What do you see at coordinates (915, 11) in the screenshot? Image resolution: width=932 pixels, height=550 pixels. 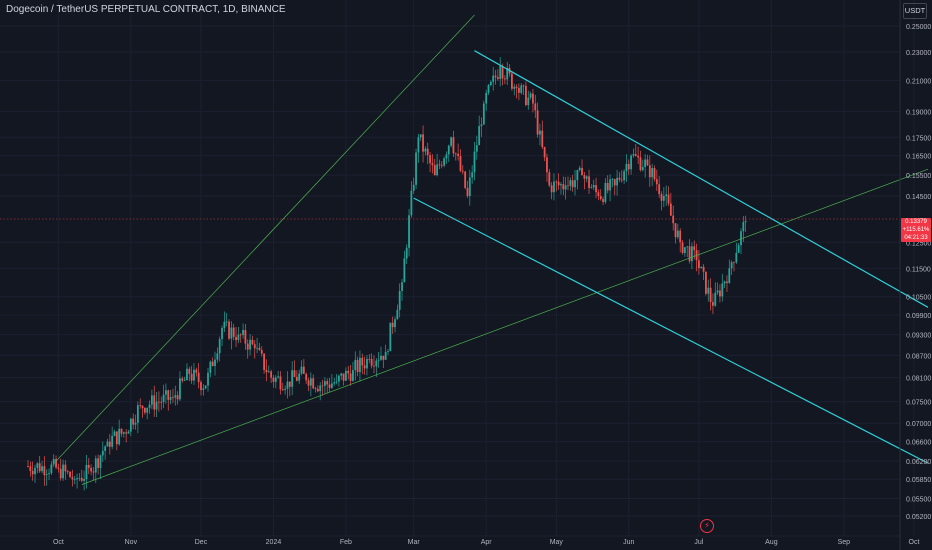 I see `currency-selector: USDT` at bounding box center [915, 11].